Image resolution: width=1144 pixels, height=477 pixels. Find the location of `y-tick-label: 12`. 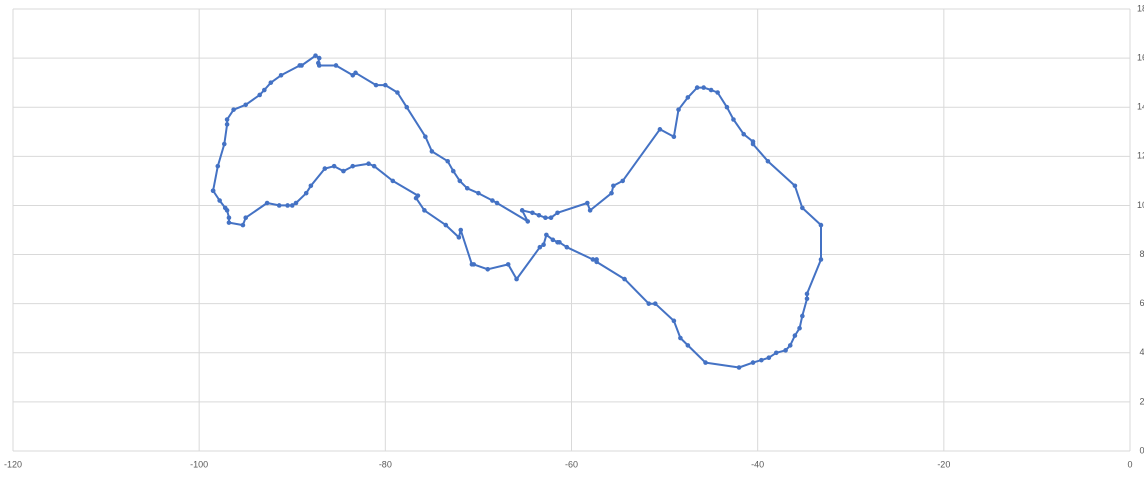

y-tick-label: 12 is located at coordinates (1140, 156).